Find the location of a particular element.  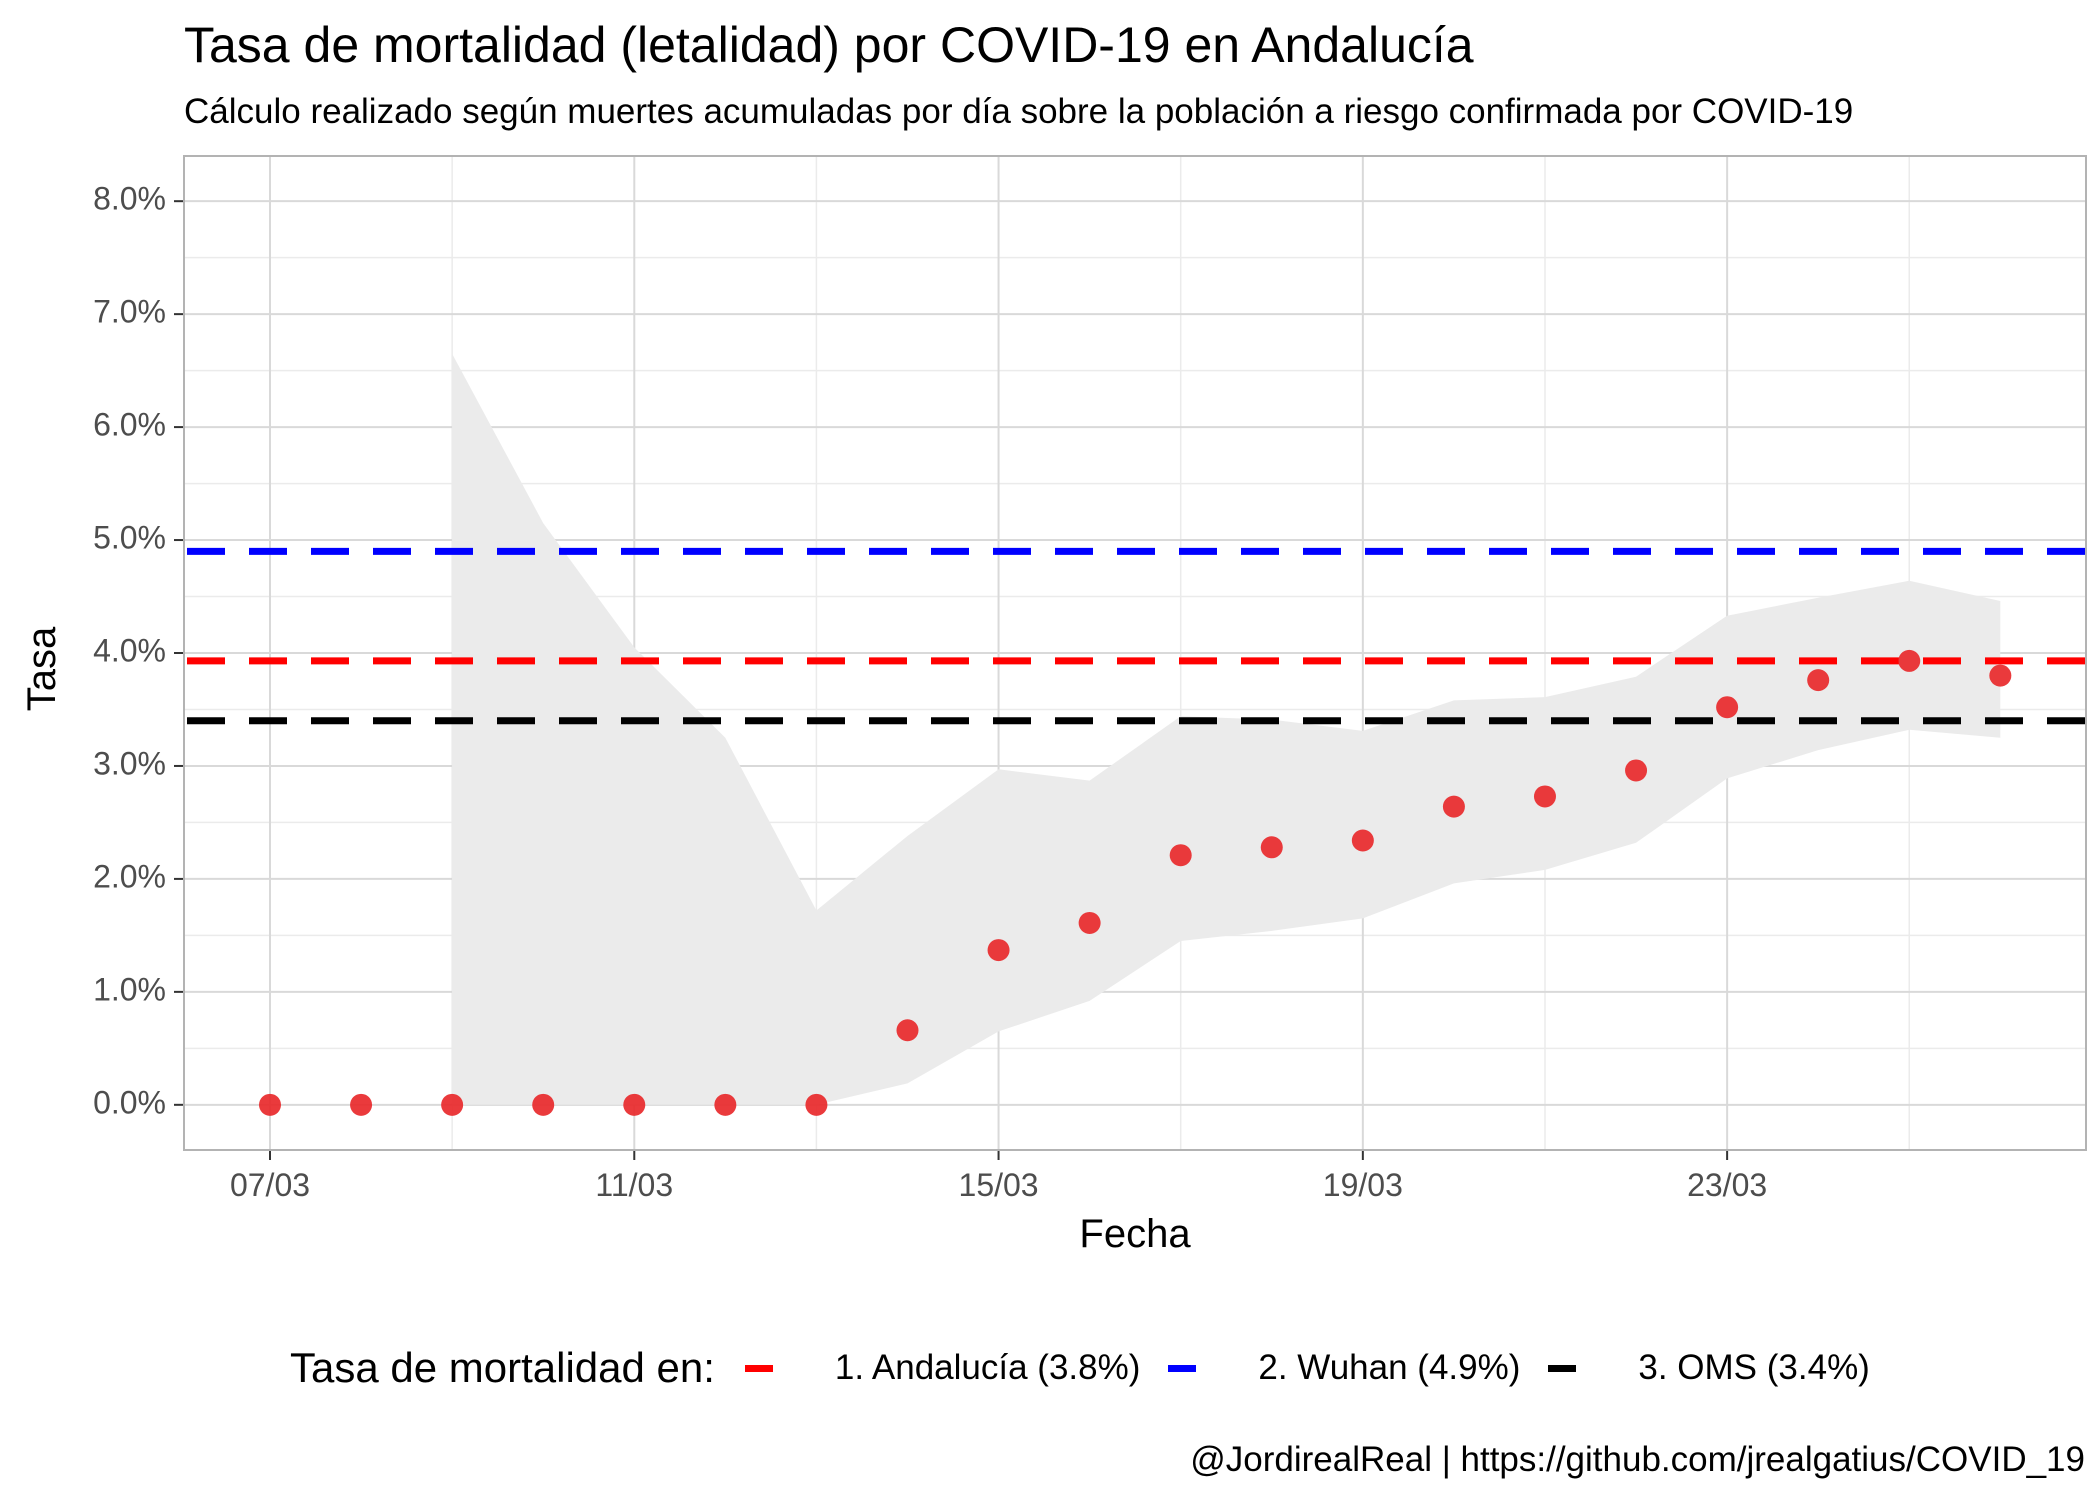

x-axis-title: Fecha is located at coordinates (1135, 1234).